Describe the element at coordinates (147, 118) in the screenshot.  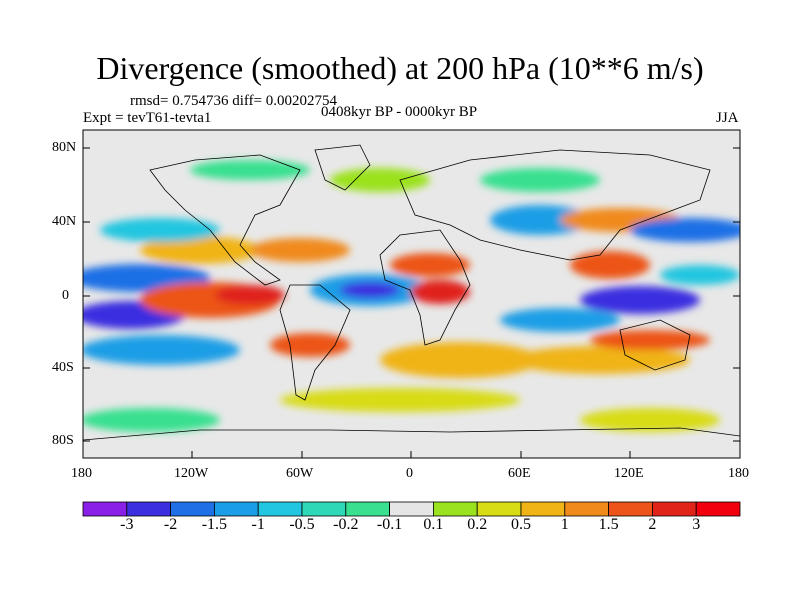
I see `experiment-label: Expt = tevT61-tevta1` at that location.